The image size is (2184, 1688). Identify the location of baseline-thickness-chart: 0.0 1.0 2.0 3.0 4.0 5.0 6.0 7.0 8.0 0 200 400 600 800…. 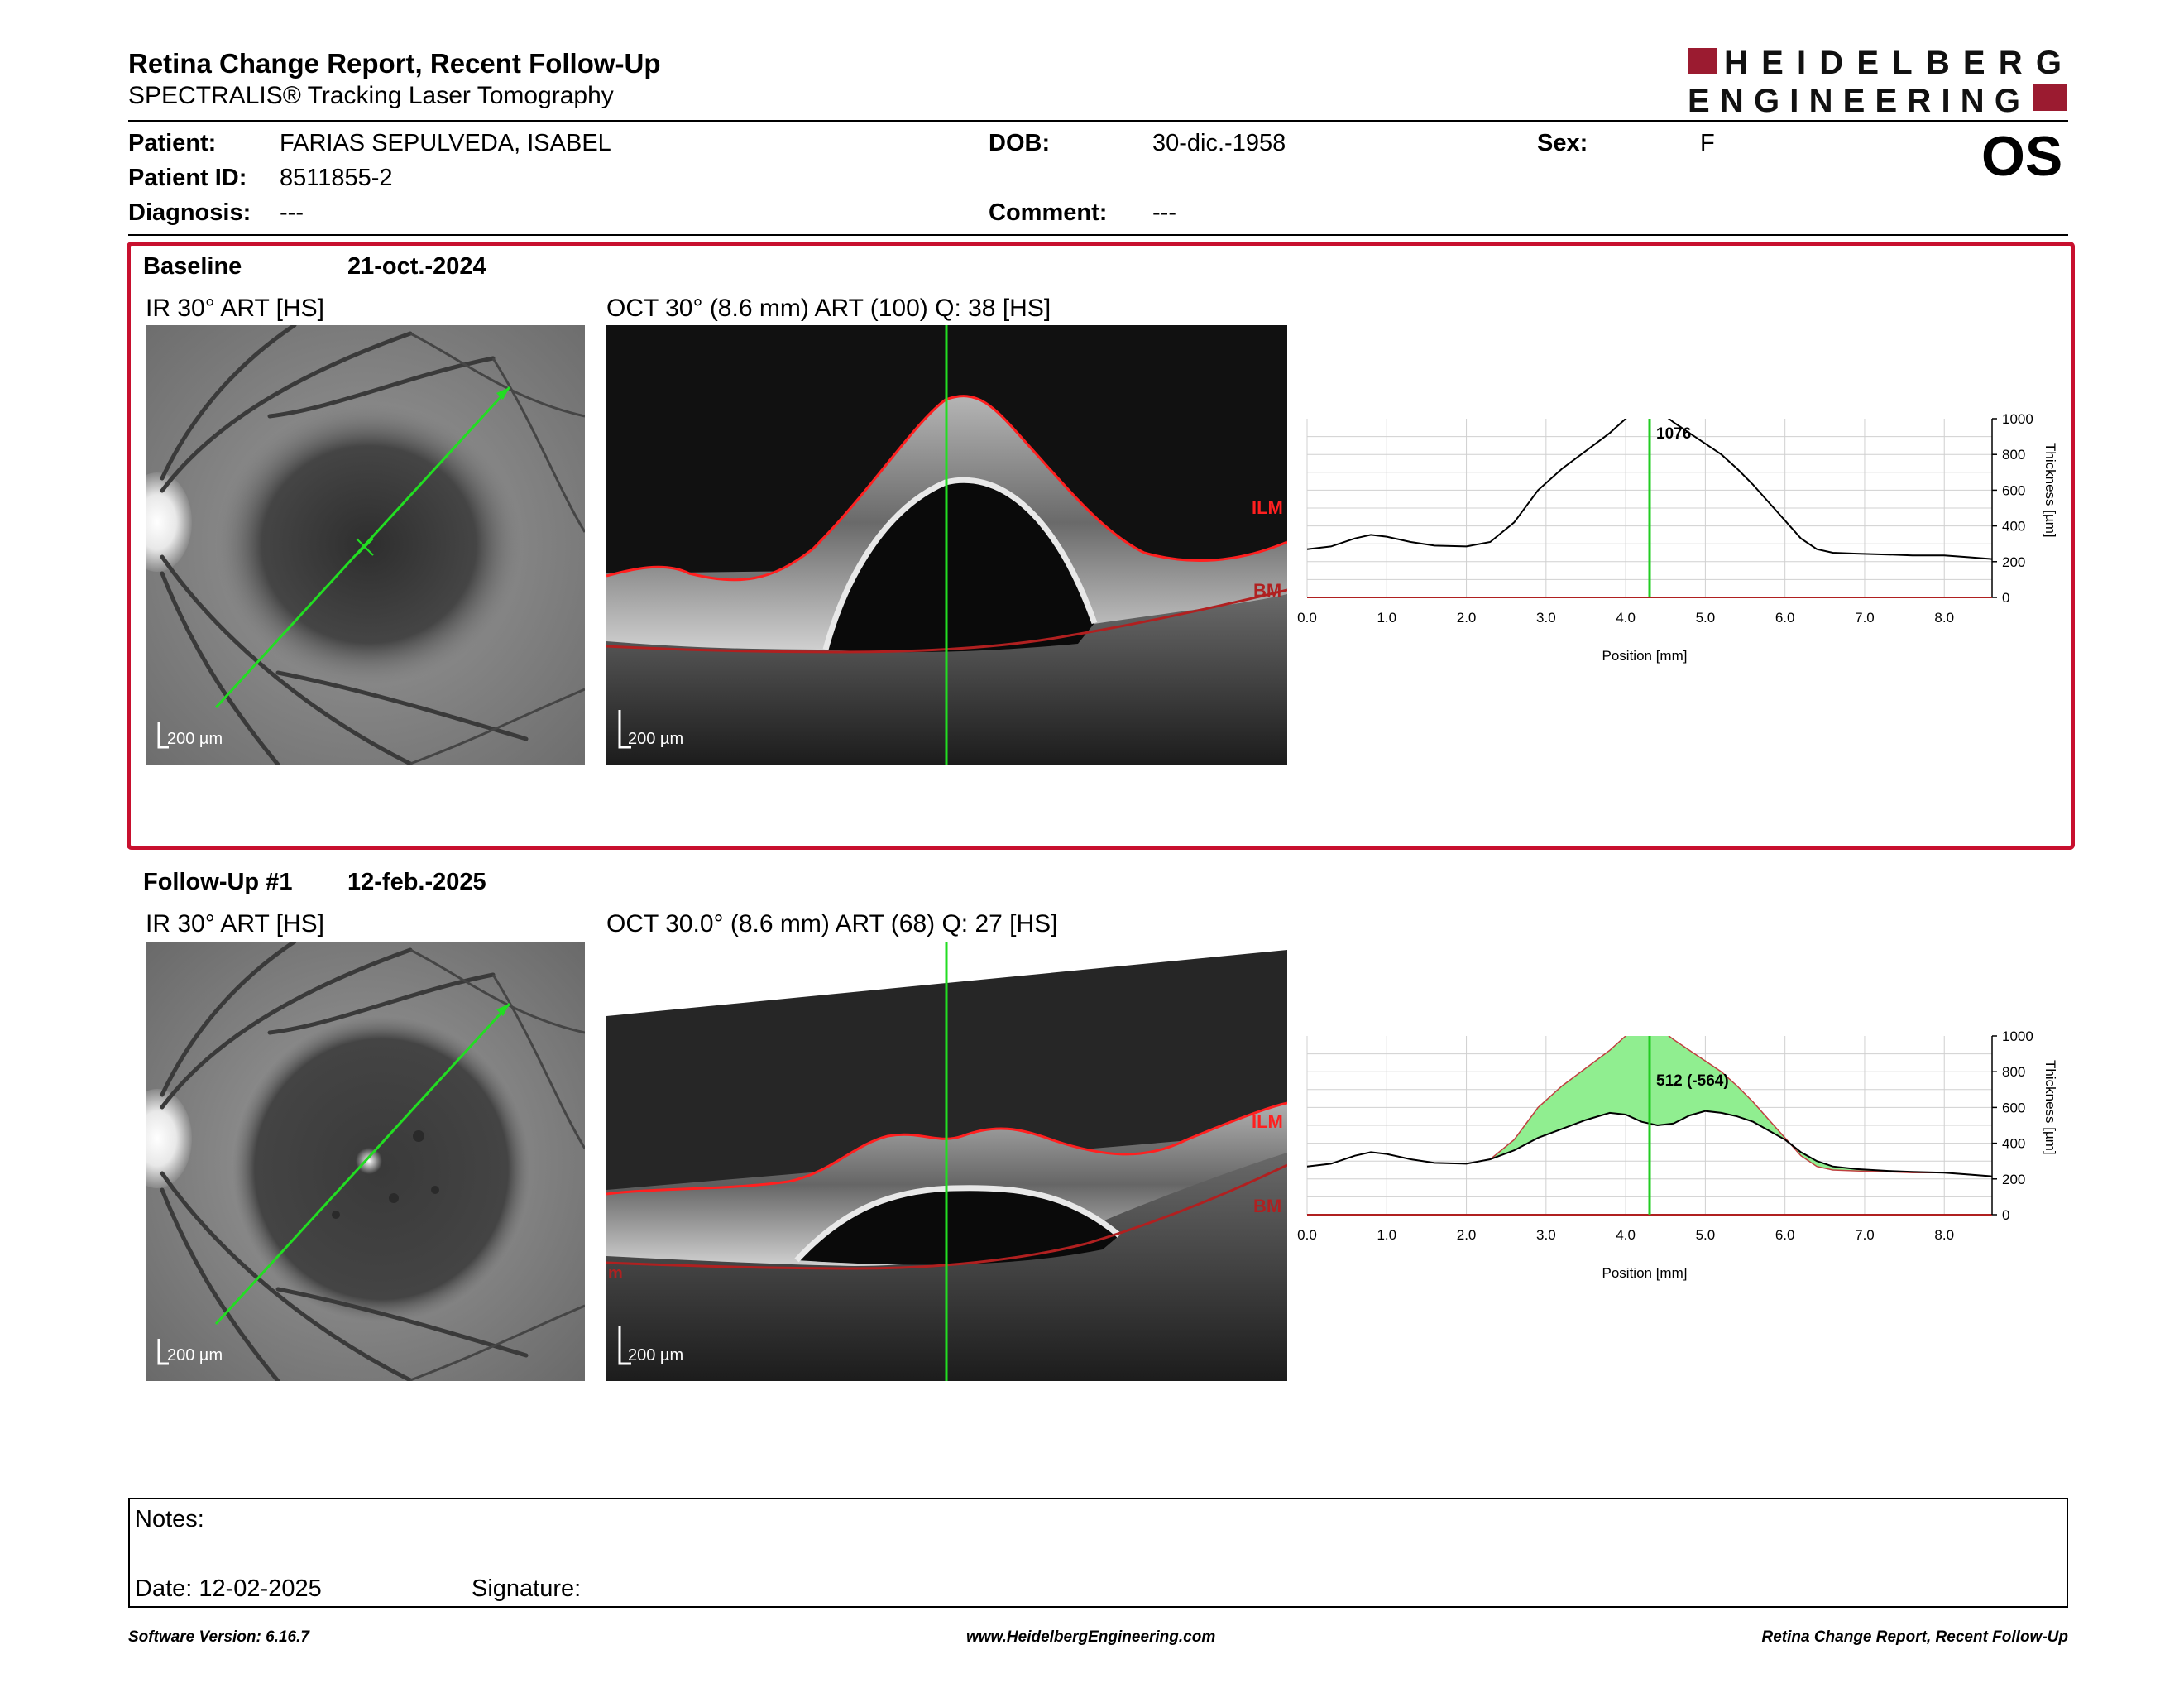
(1677, 537).